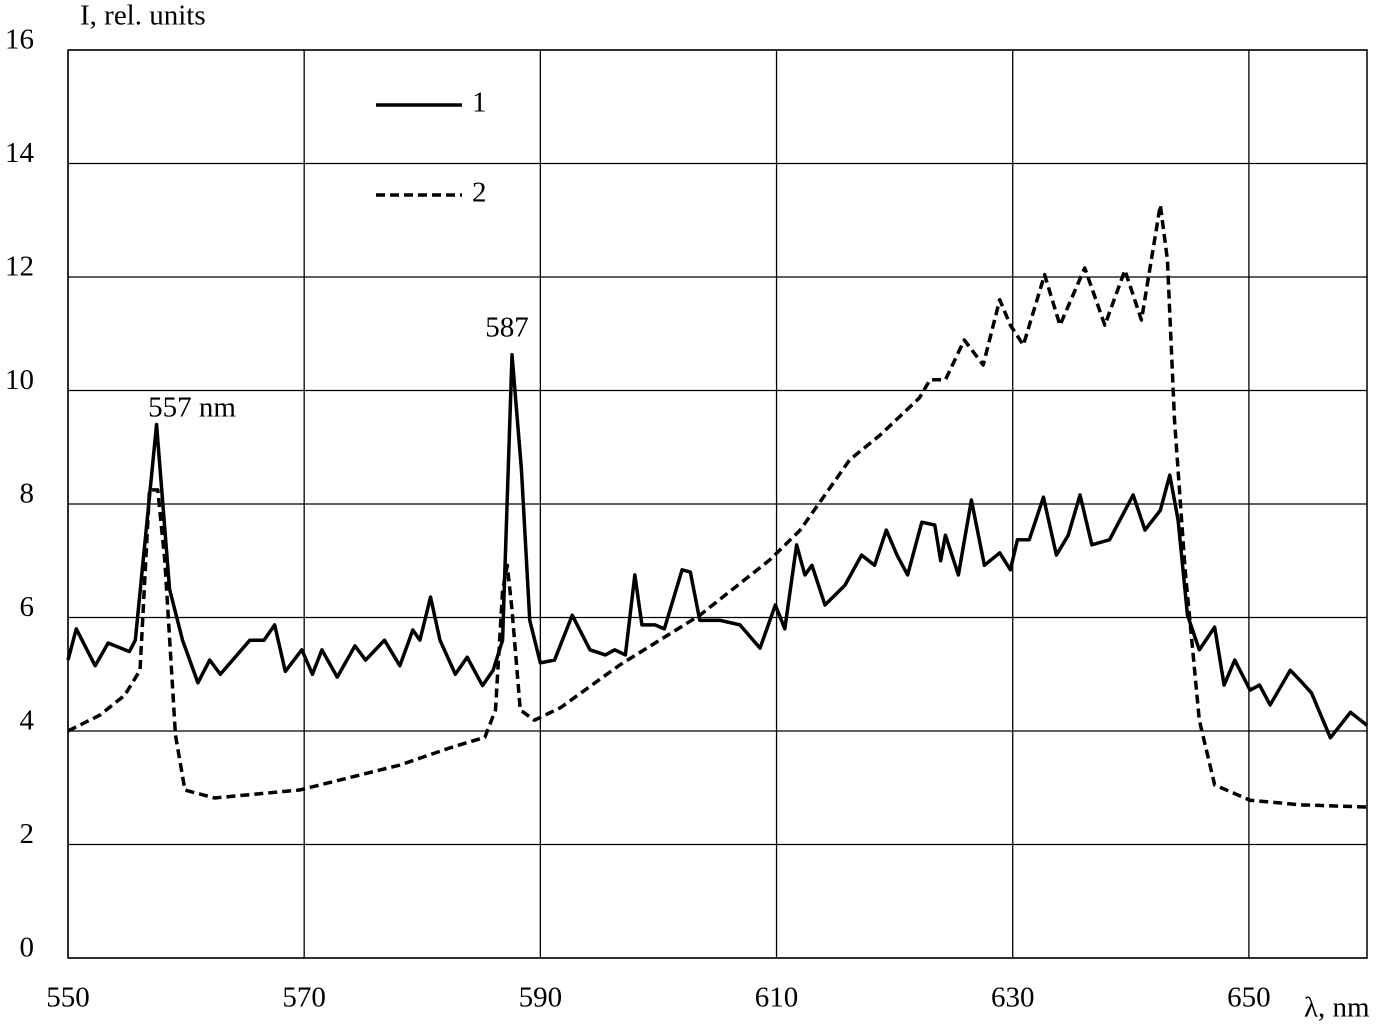 The height and width of the screenshot is (1030, 1400). Describe the element at coordinates (1337, 1008) in the screenshot. I see `x-axis-label: λ, nm` at that location.